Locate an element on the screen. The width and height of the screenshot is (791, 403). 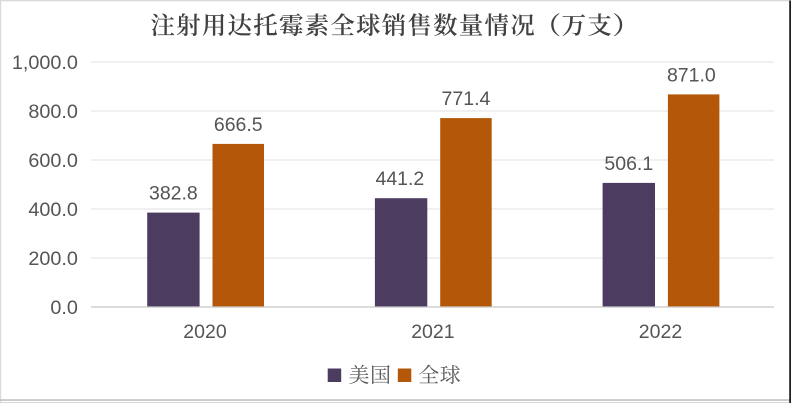
svg-text: 382.8 is located at coordinates (173, 194).